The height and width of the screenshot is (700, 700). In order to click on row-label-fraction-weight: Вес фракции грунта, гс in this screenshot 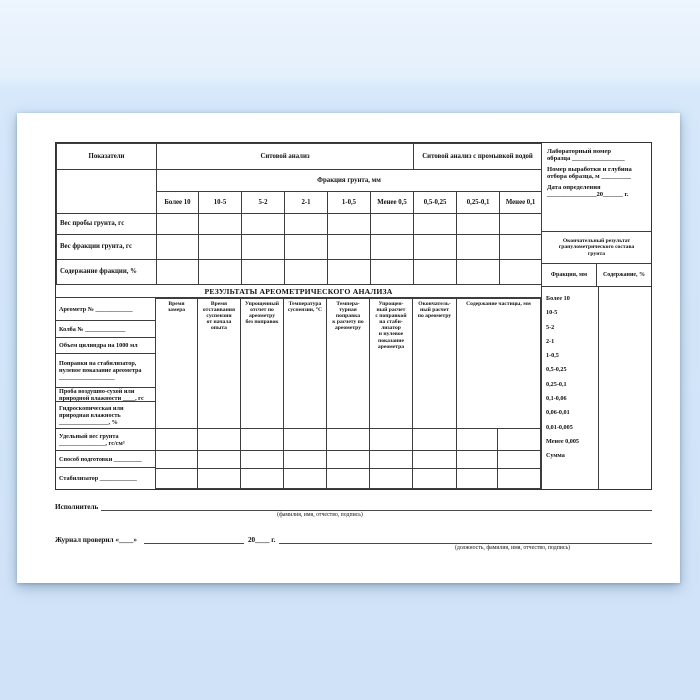, I will do `click(106, 247)`.